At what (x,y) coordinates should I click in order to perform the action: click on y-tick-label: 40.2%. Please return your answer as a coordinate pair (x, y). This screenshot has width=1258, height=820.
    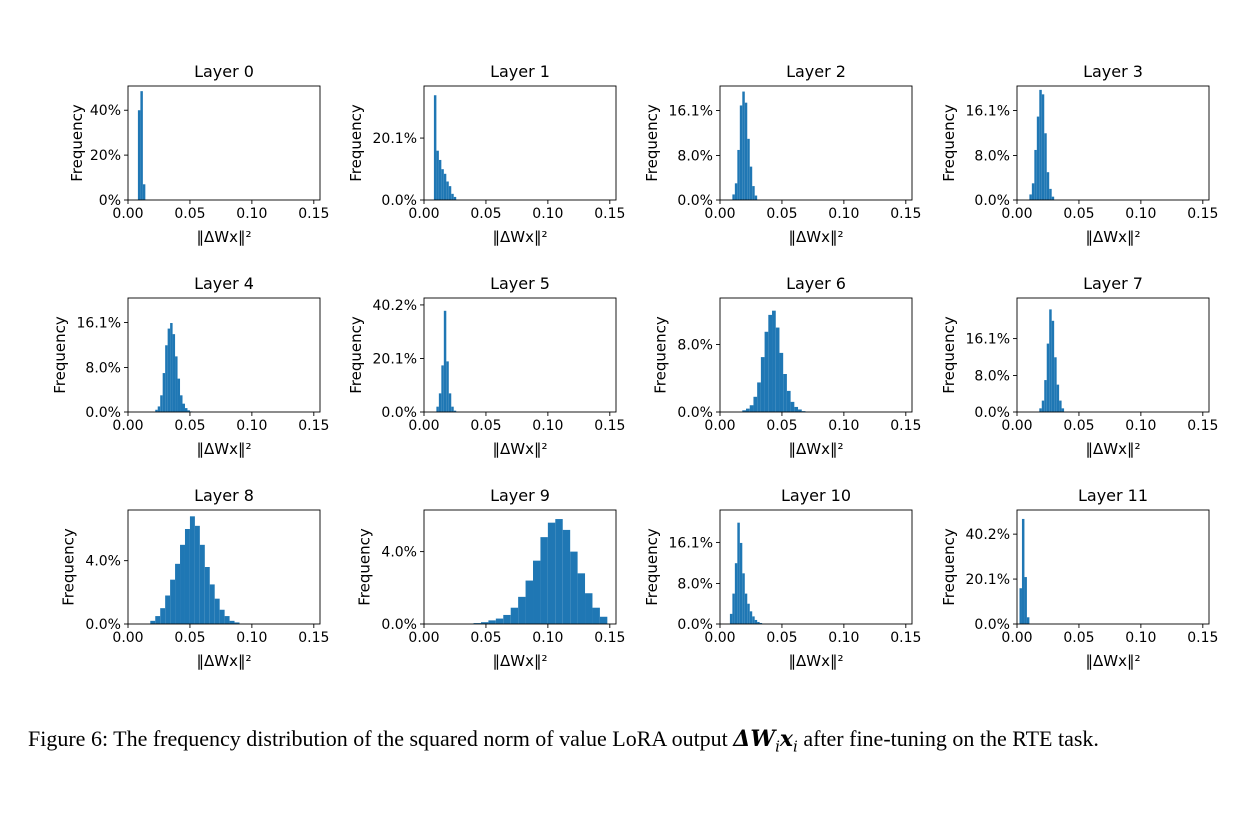
    Looking at the image, I should click on (988, 535).